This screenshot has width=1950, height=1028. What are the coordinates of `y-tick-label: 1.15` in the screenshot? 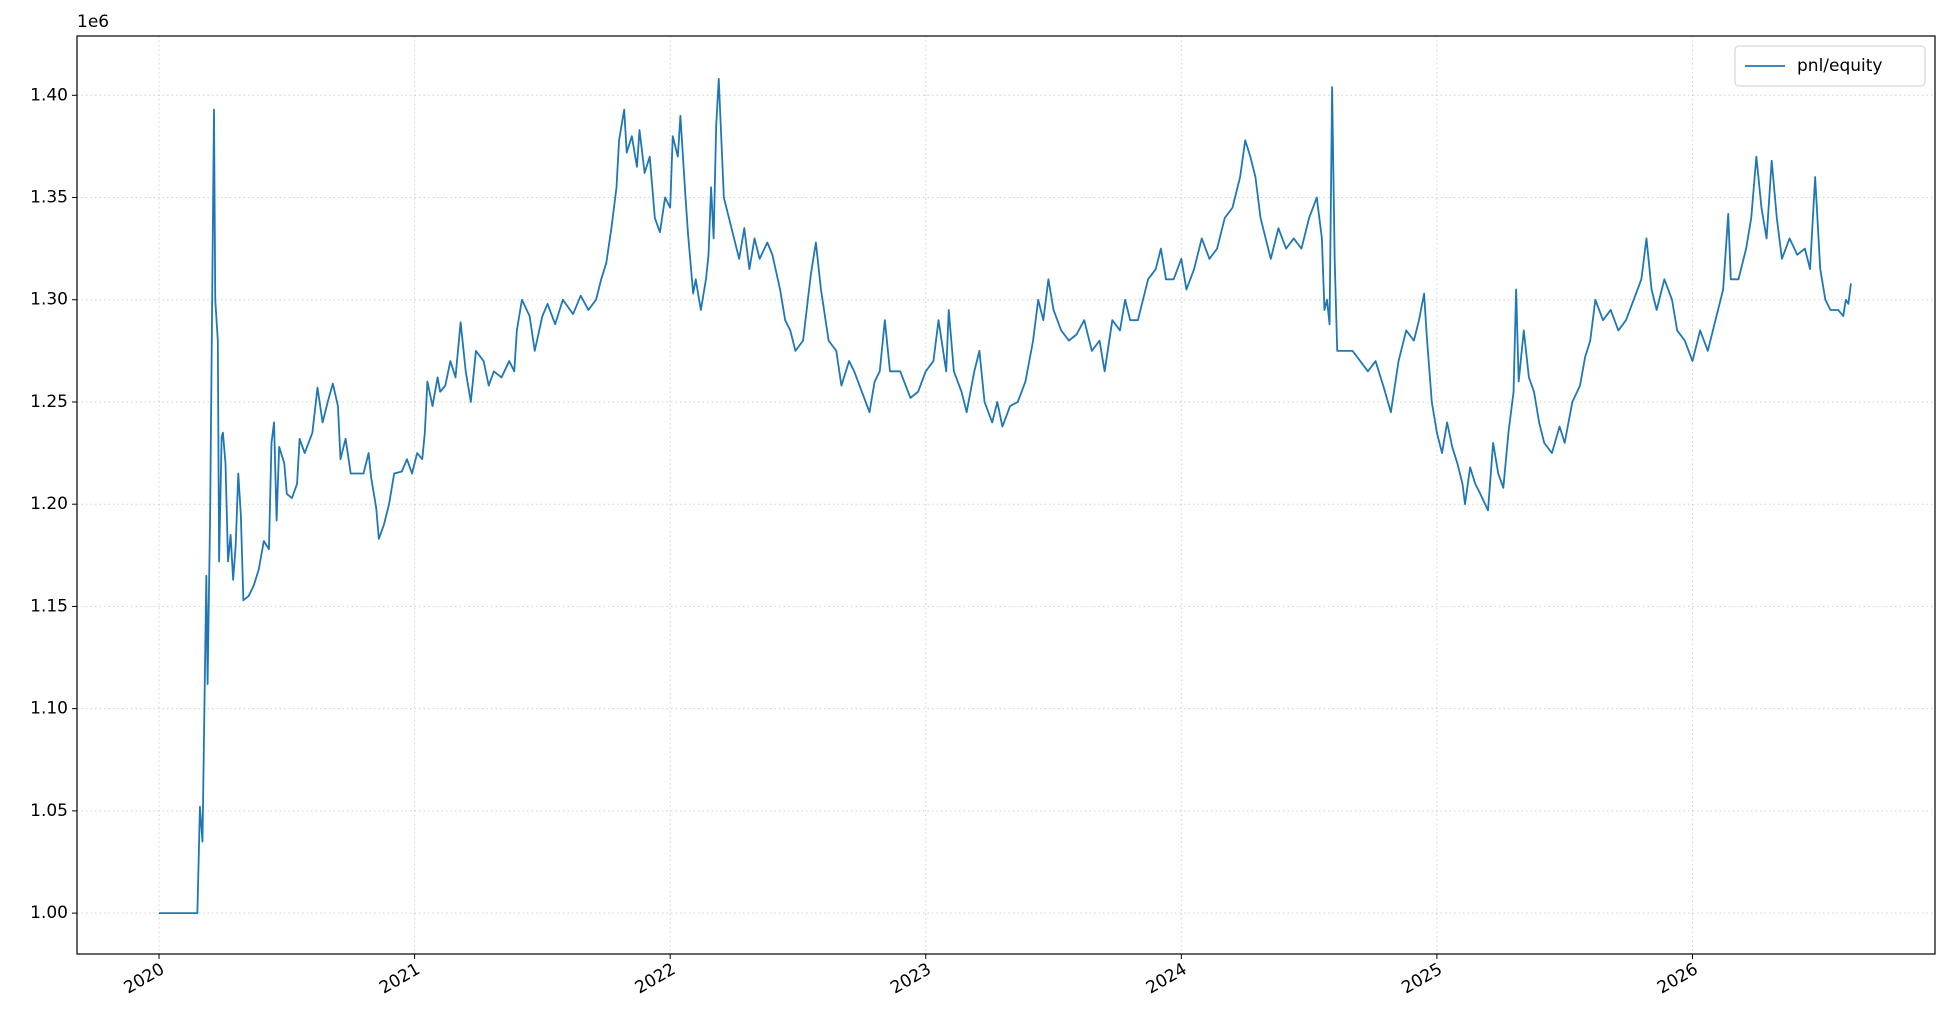 It's located at (49, 606).